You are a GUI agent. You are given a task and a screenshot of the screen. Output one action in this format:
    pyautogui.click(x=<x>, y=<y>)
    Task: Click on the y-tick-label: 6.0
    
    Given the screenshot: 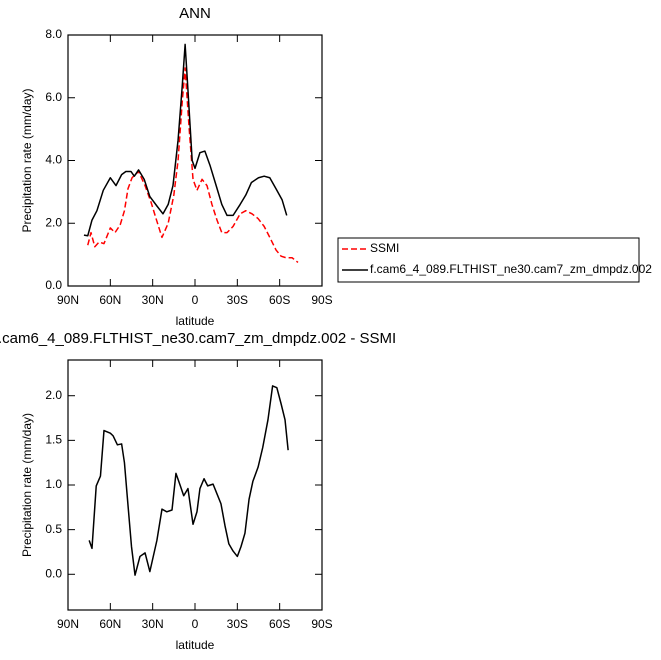 What is the action you would take?
    pyautogui.click(x=53, y=97)
    